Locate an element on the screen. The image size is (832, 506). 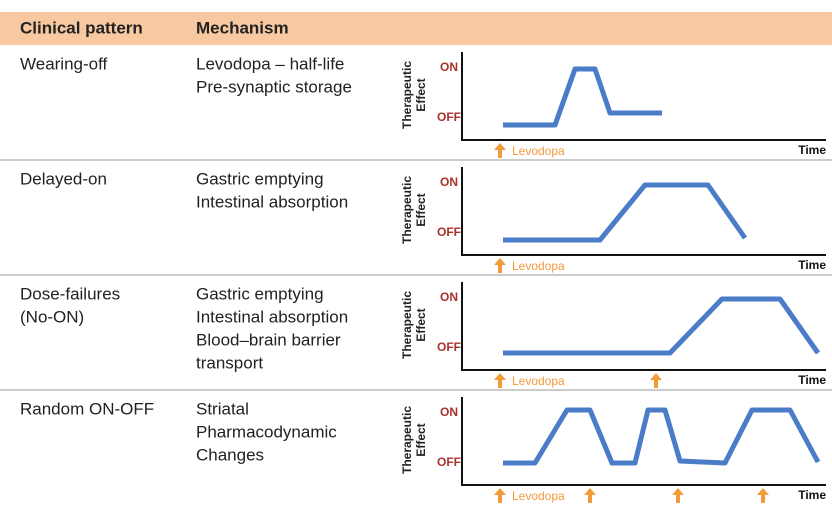
mechanism-text: Blood–brain barrier is located at coordinates (268, 339).